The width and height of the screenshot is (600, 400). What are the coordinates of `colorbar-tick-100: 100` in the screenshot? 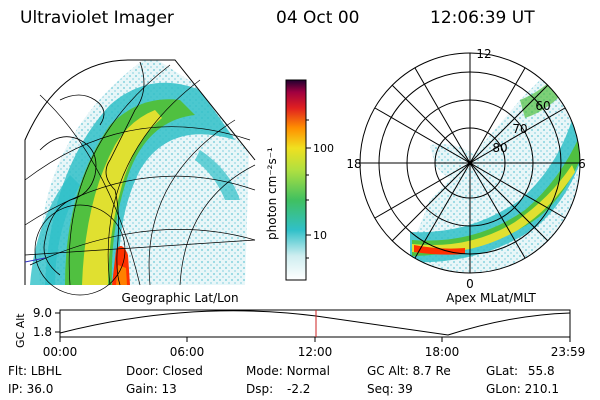 It's located at (323, 148).